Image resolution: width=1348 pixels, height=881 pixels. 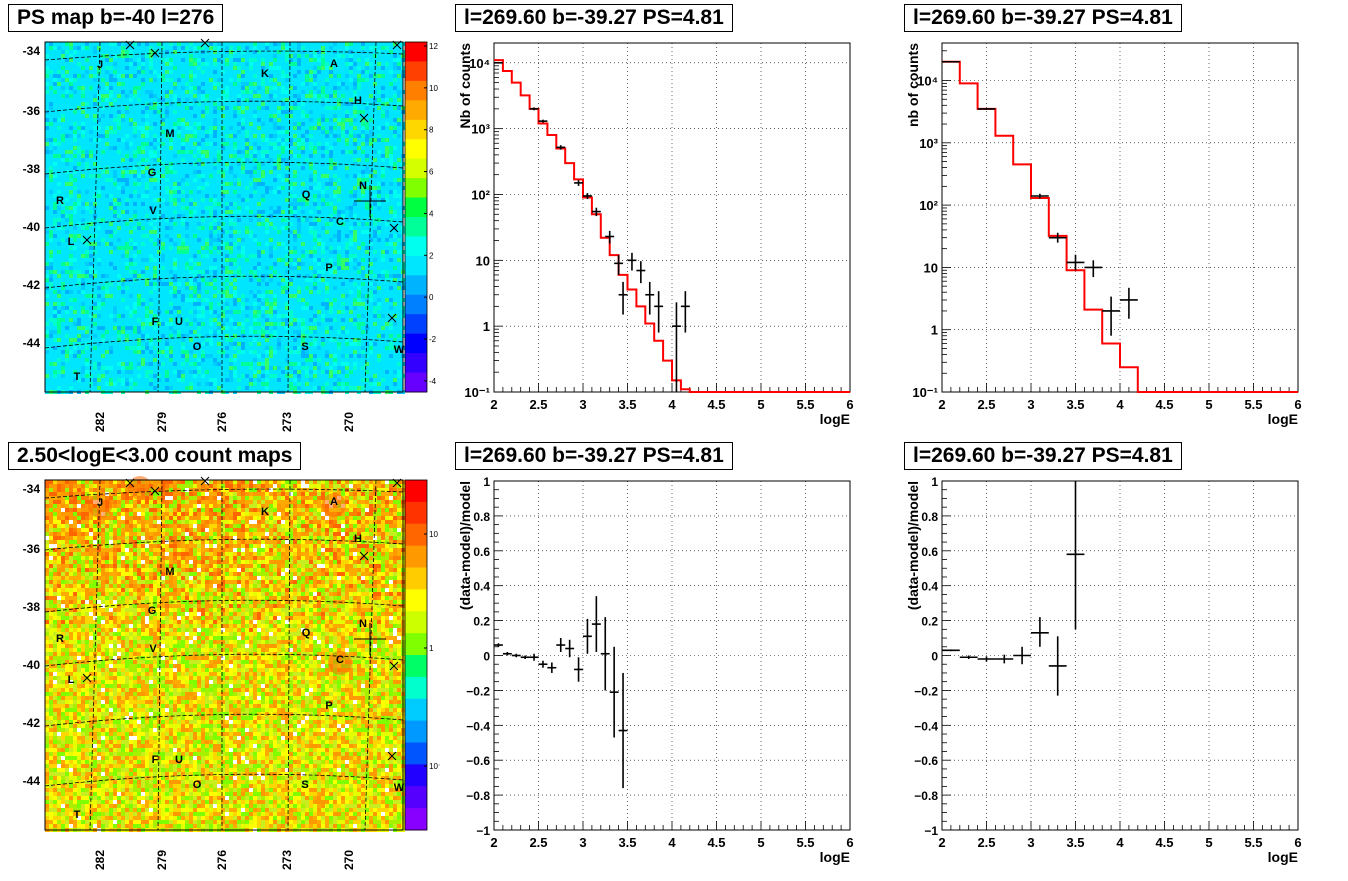 I want to click on source-label-m: M, so click(x=169, y=572).